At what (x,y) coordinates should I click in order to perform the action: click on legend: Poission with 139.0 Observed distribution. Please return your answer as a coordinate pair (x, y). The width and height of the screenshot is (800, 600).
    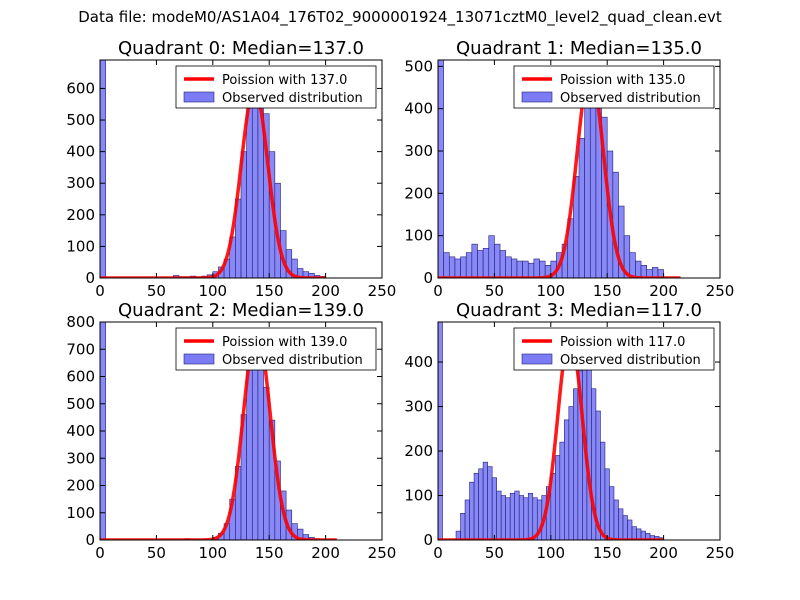
    Looking at the image, I should click on (276, 349).